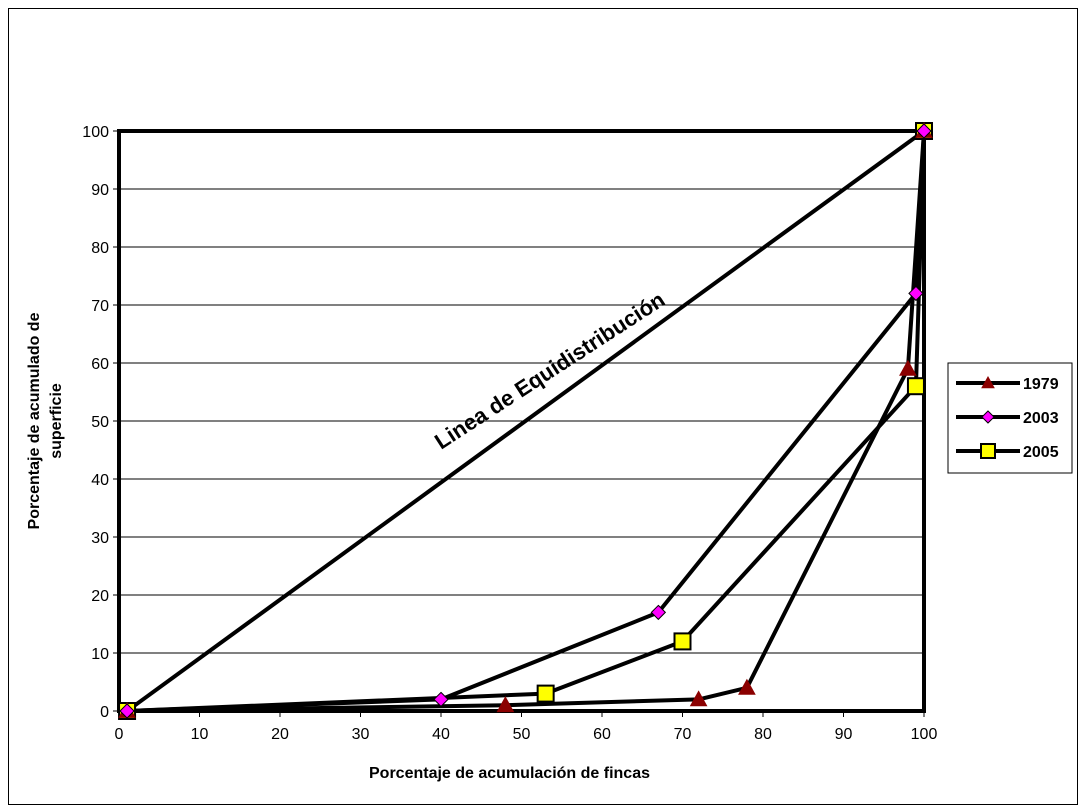 The width and height of the screenshot is (1085, 812). What do you see at coordinates (100, 190) in the screenshot?
I see `y-tick-label-90: 90` at bounding box center [100, 190].